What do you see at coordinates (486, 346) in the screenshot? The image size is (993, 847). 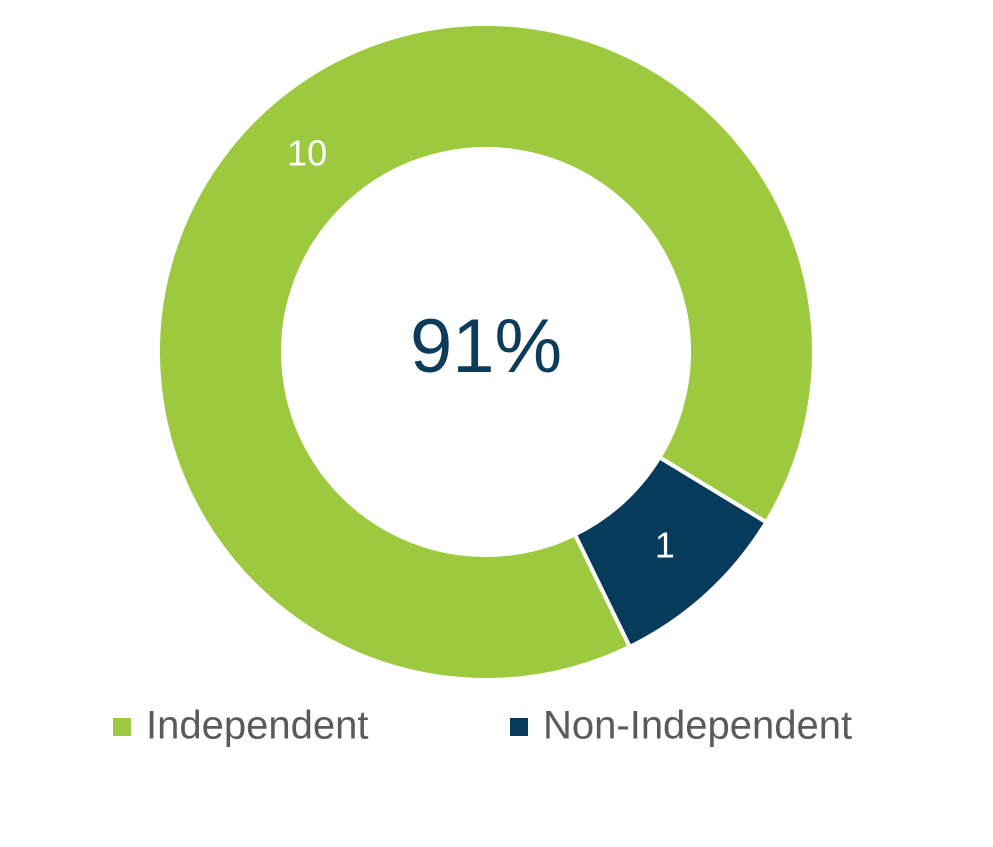 I see `center-label: 91%` at bounding box center [486, 346].